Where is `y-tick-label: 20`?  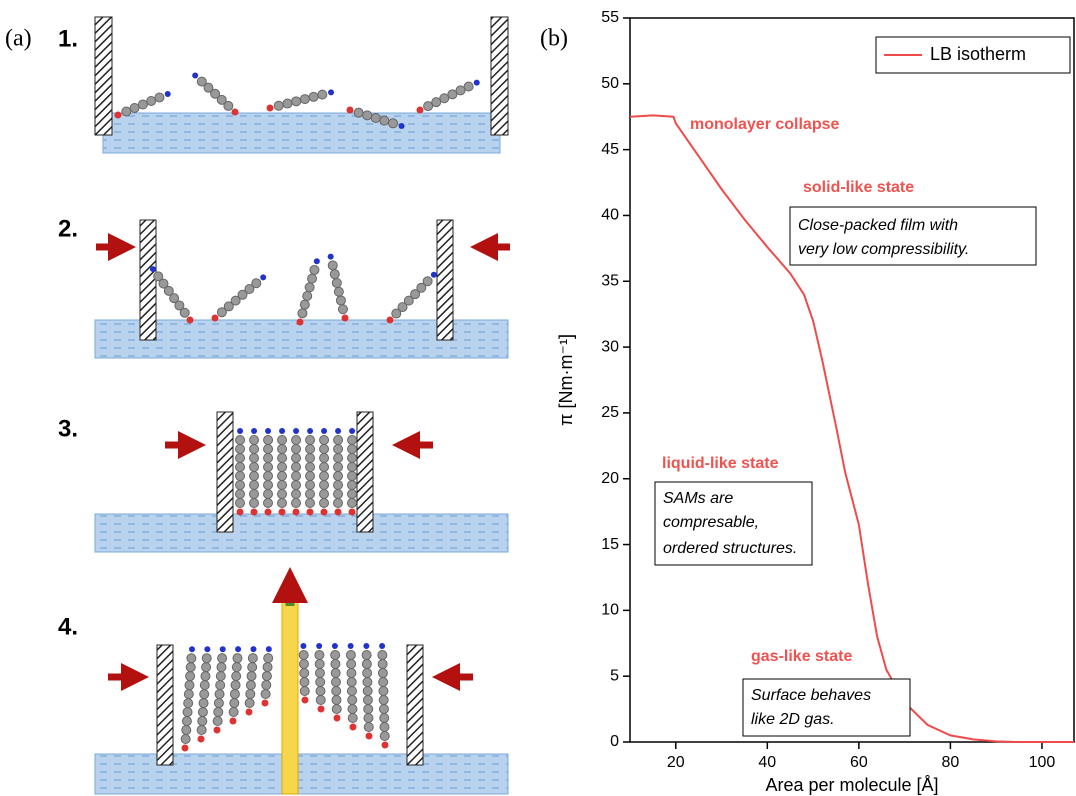 y-tick-label: 20 is located at coordinates (610, 478).